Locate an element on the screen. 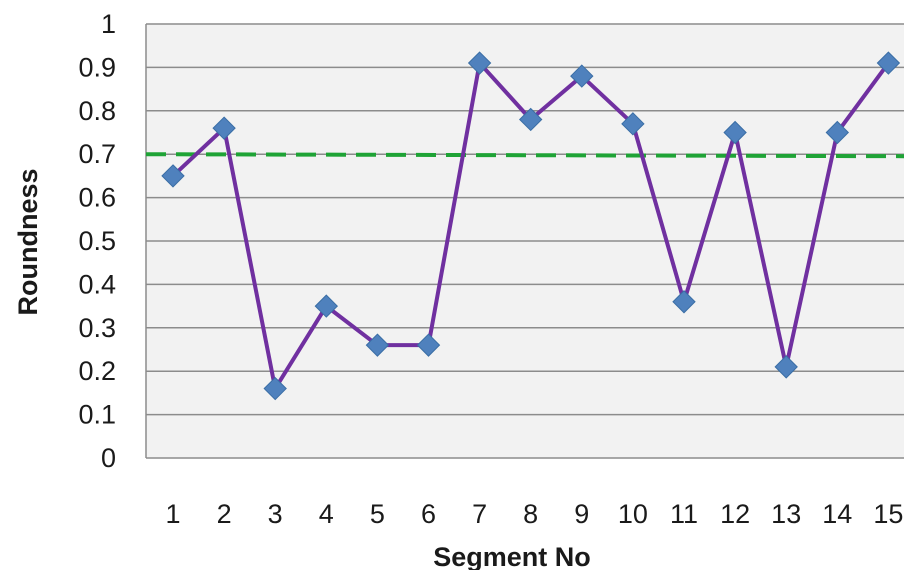  threshold-line is located at coordinates (524, 155).